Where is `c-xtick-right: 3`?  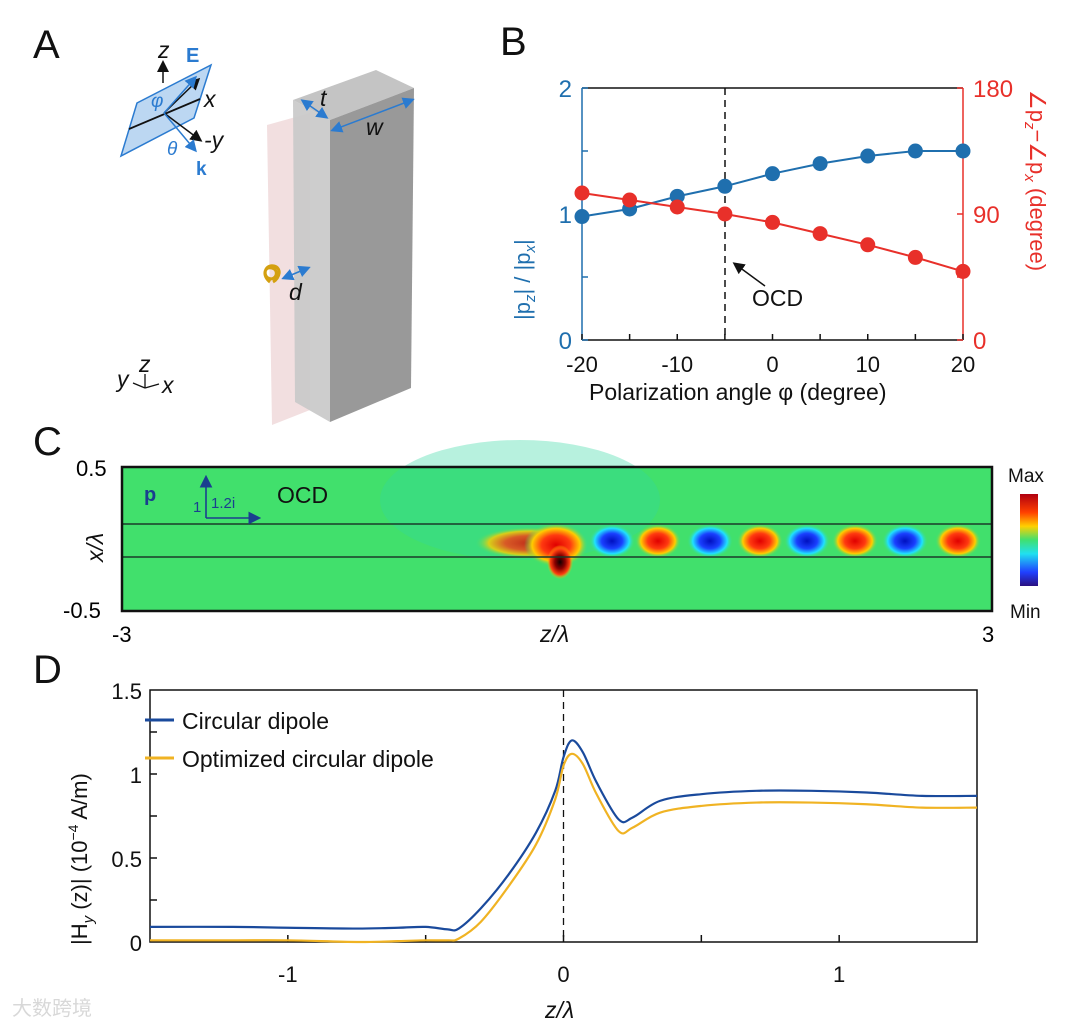
c-xtick-right: 3 is located at coordinates (988, 634).